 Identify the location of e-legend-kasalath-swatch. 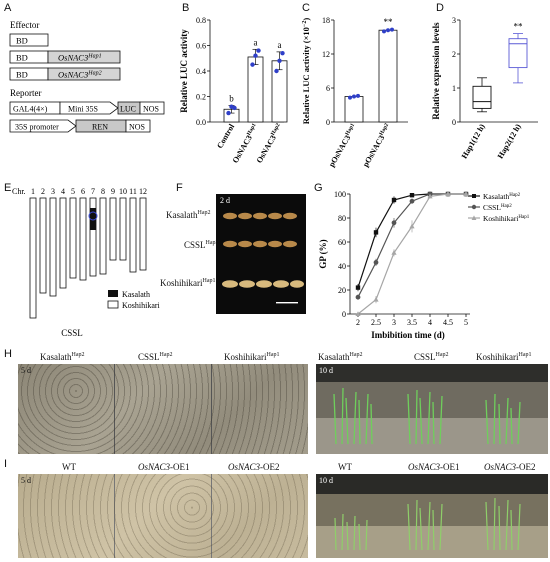
(113, 293).